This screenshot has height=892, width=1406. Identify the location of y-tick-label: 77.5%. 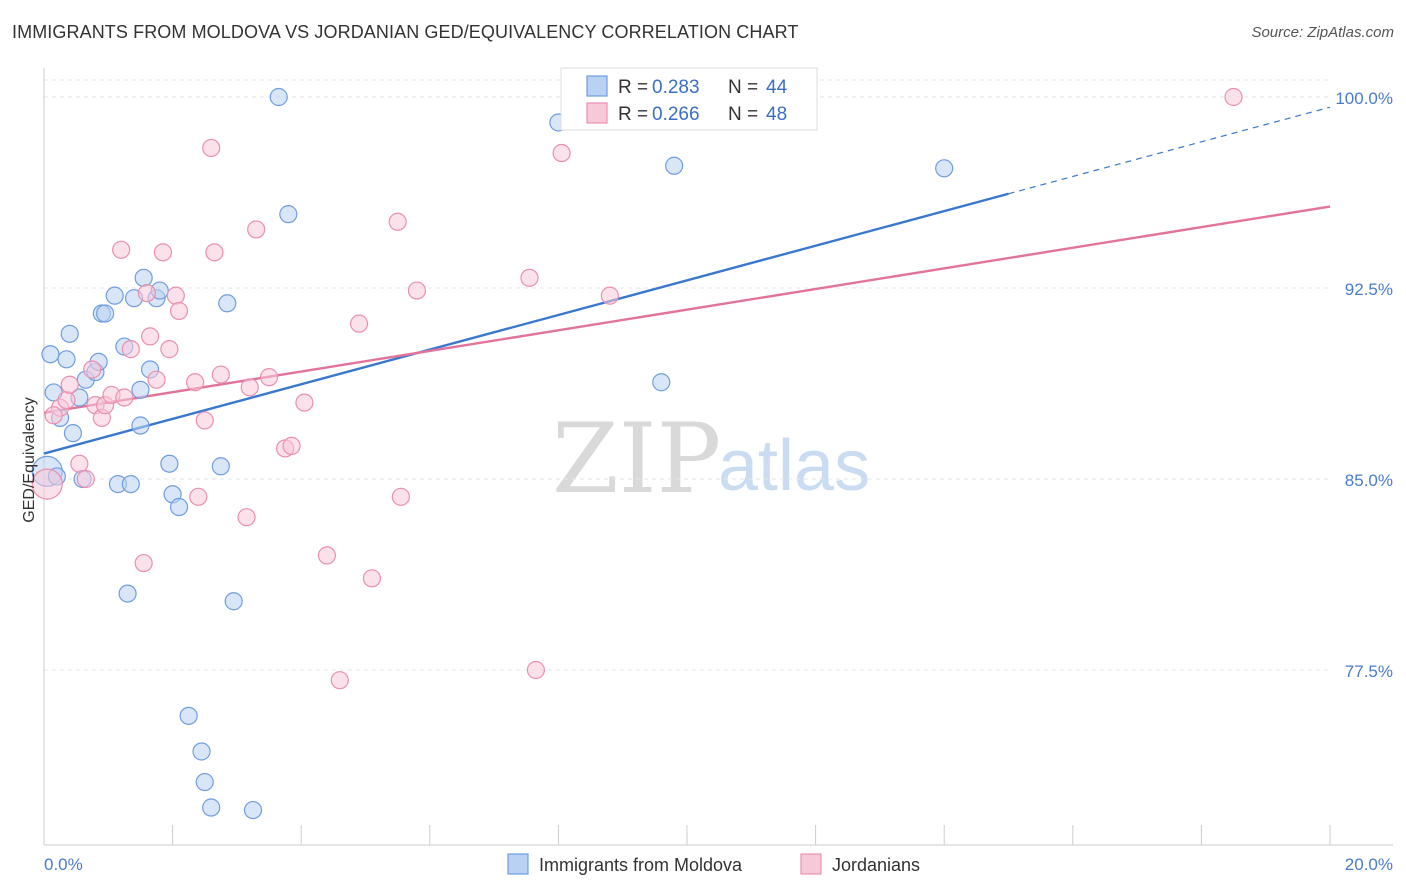
(1369, 671).